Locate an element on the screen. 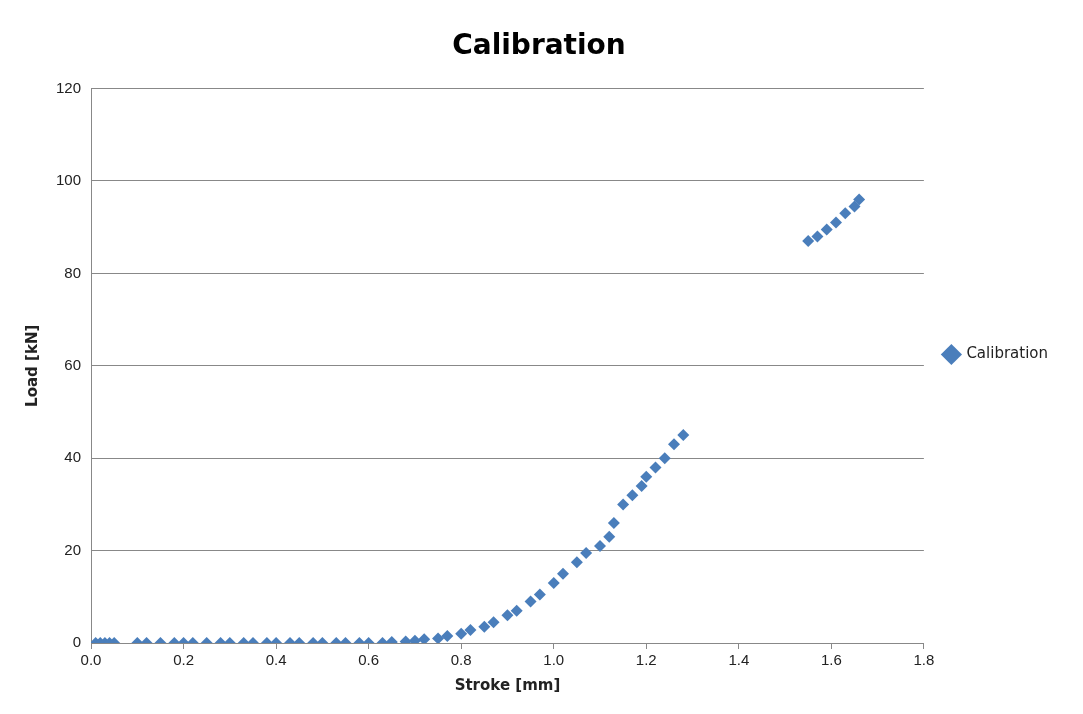 This screenshot has width=1083, height=714. x-tick-label: 1.8 is located at coordinates (924, 660).